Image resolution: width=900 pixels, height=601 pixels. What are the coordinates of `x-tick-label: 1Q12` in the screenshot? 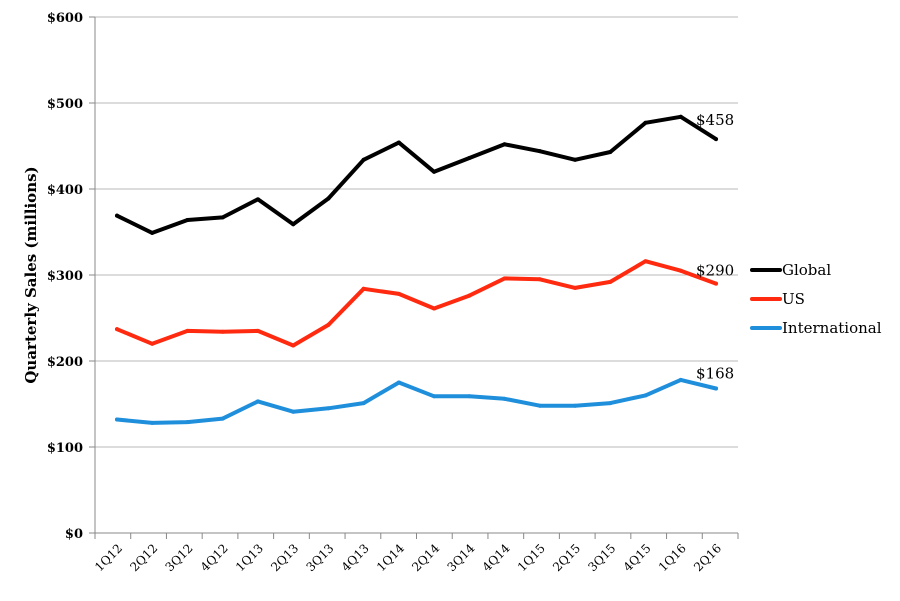 It's located at (108, 557).